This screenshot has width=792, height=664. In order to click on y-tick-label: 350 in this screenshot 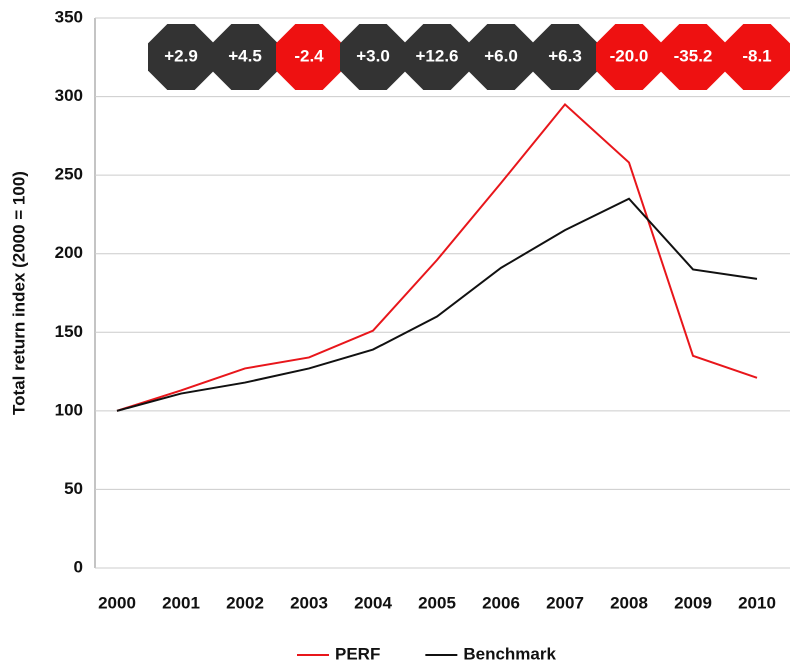, I will do `click(69, 16)`.